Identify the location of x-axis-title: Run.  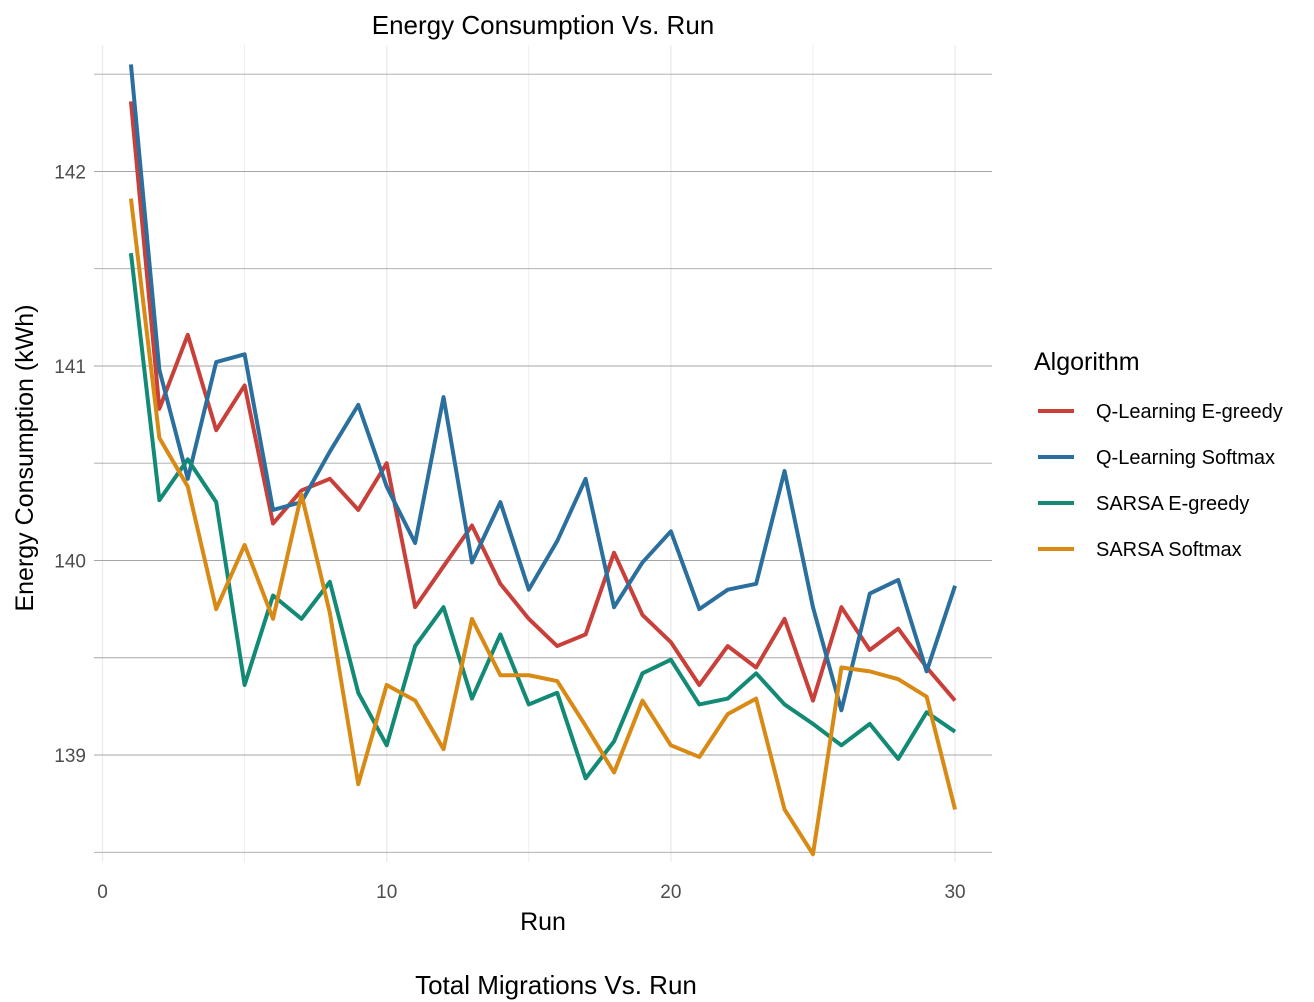
(543, 922).